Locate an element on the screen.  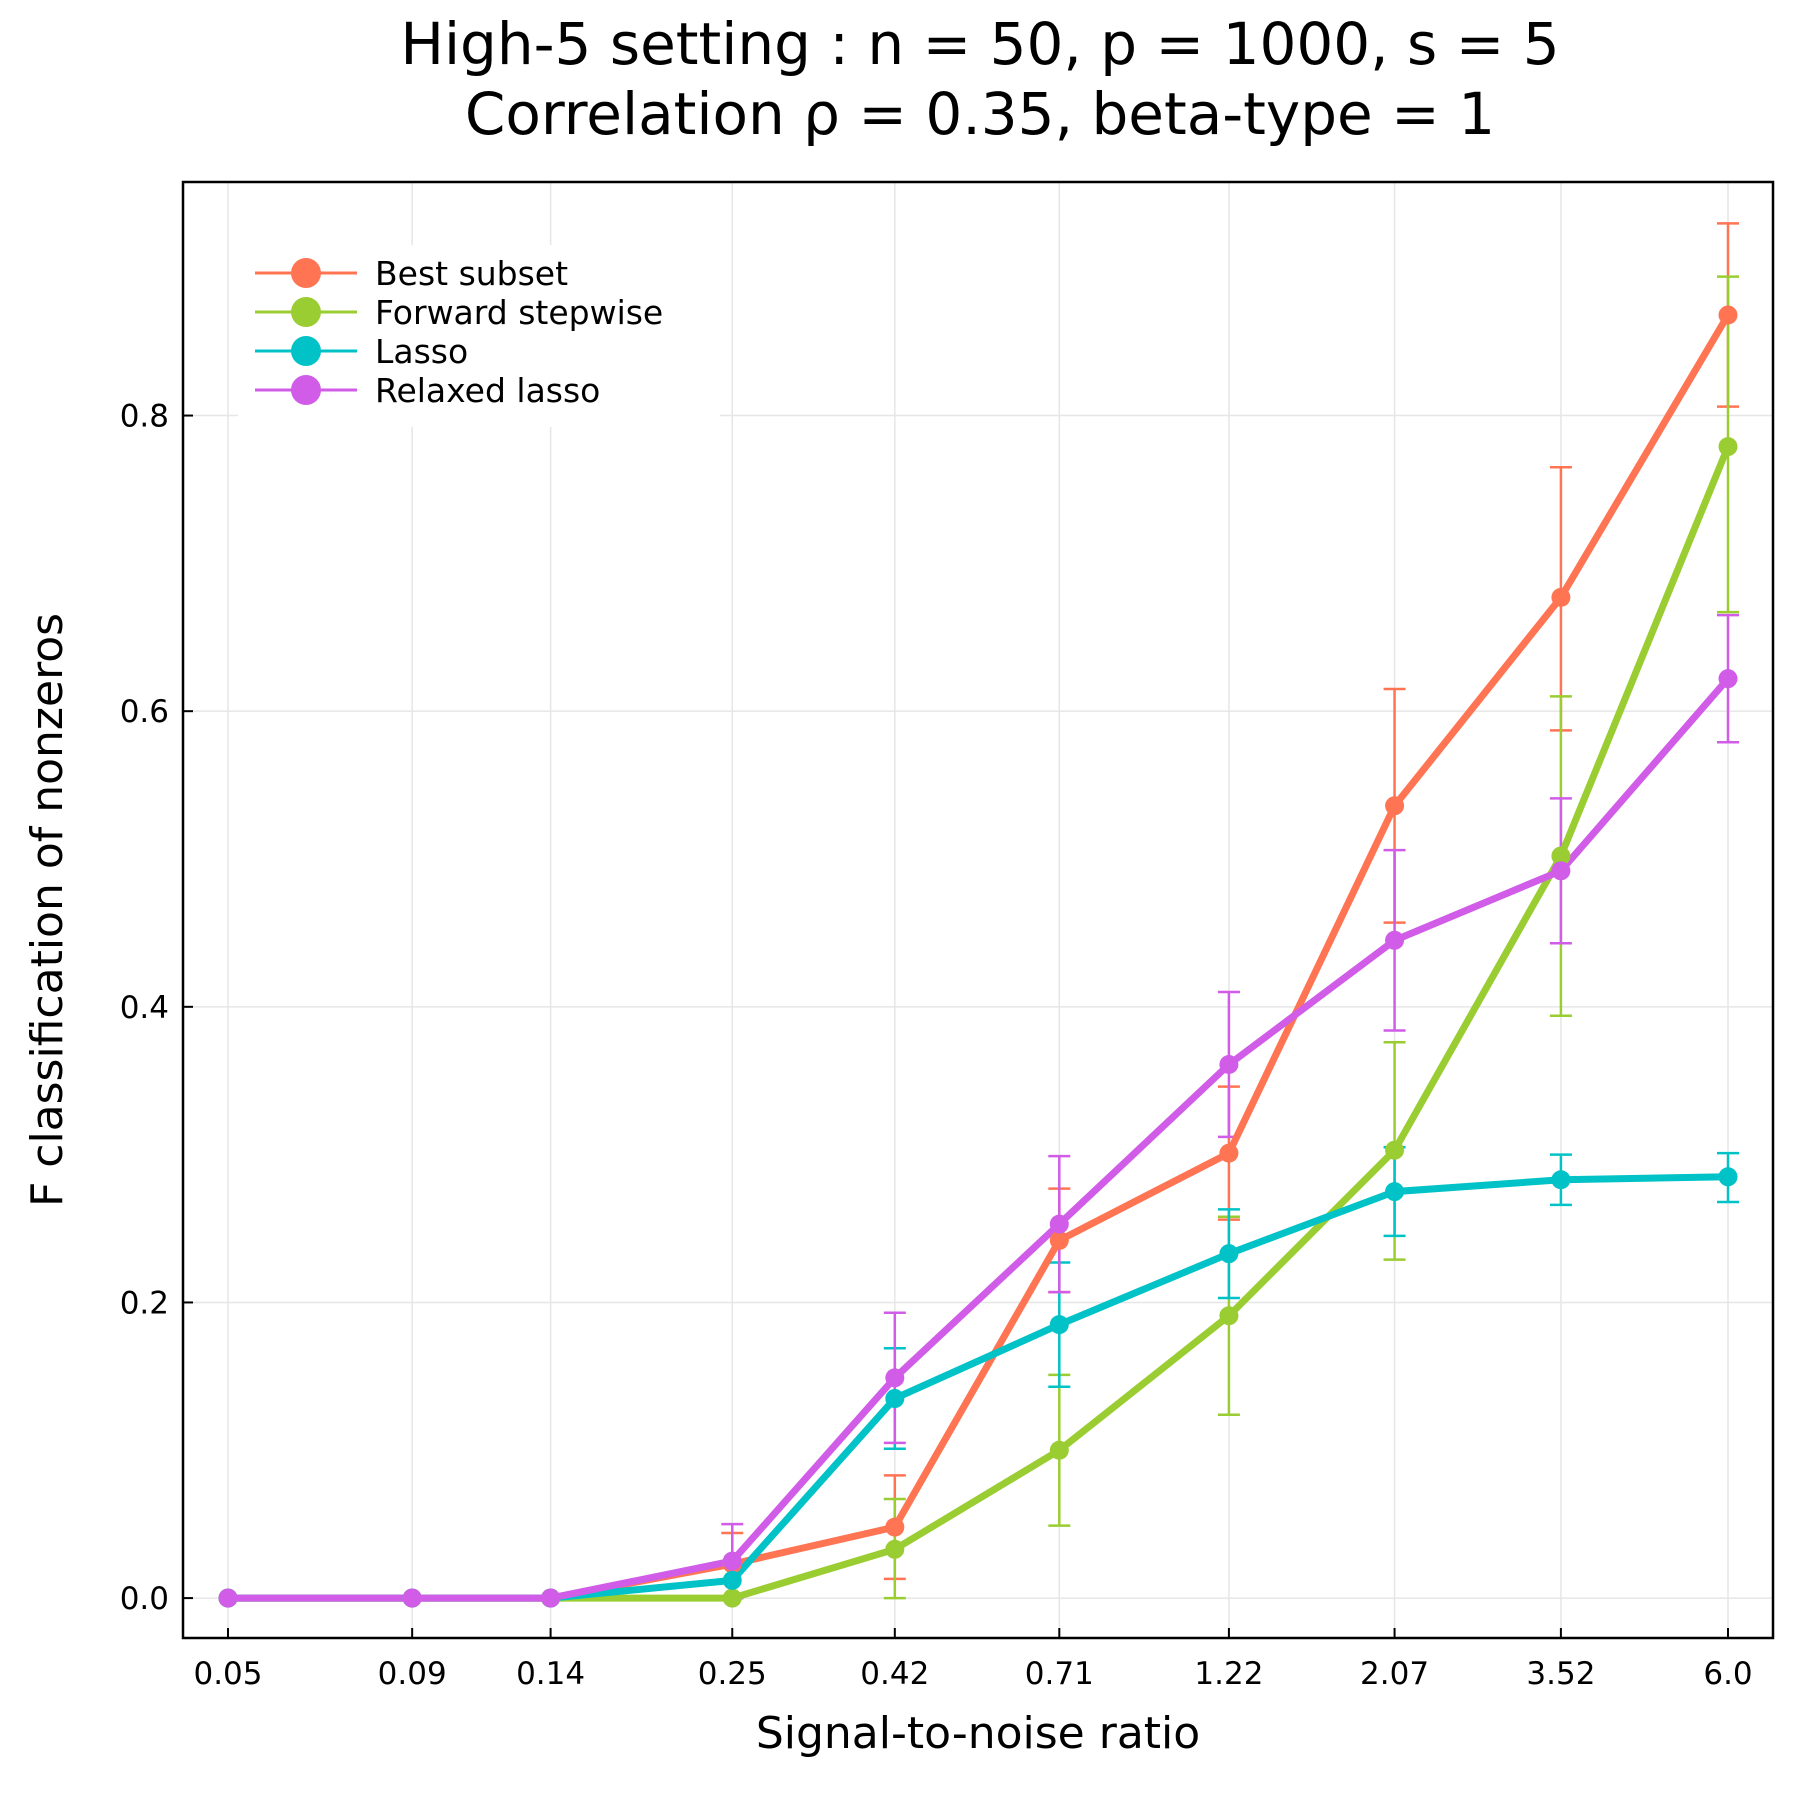
legend-label-forward-stepwise: Forward stepwise is located at coordinates (519, 312).